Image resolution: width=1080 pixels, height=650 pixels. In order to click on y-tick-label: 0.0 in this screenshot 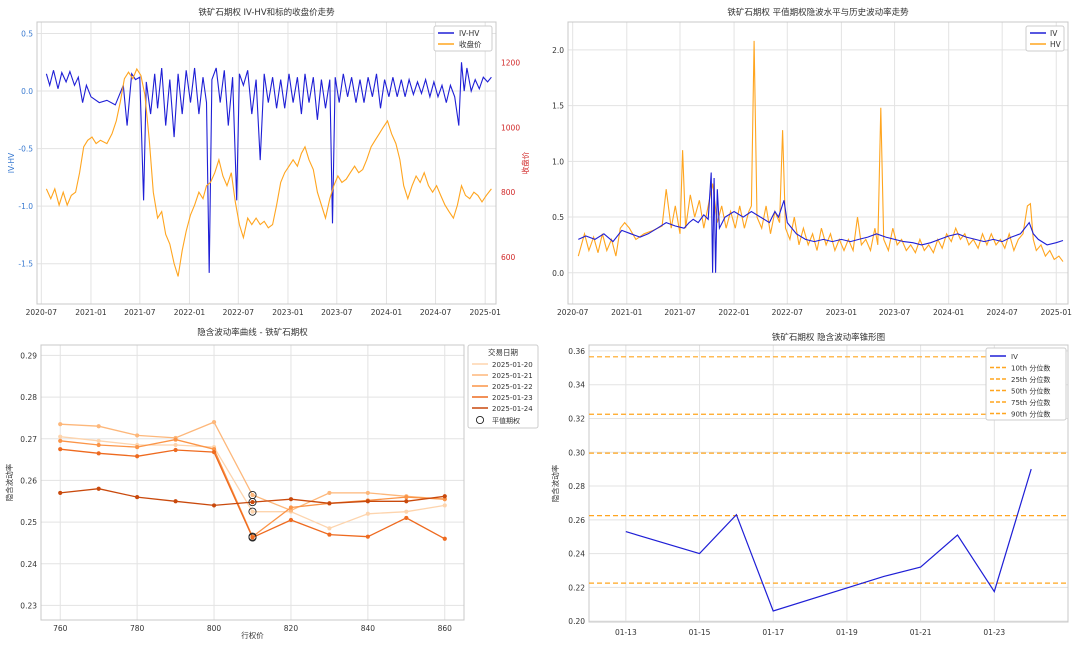, I will do `click(558, 273)`.